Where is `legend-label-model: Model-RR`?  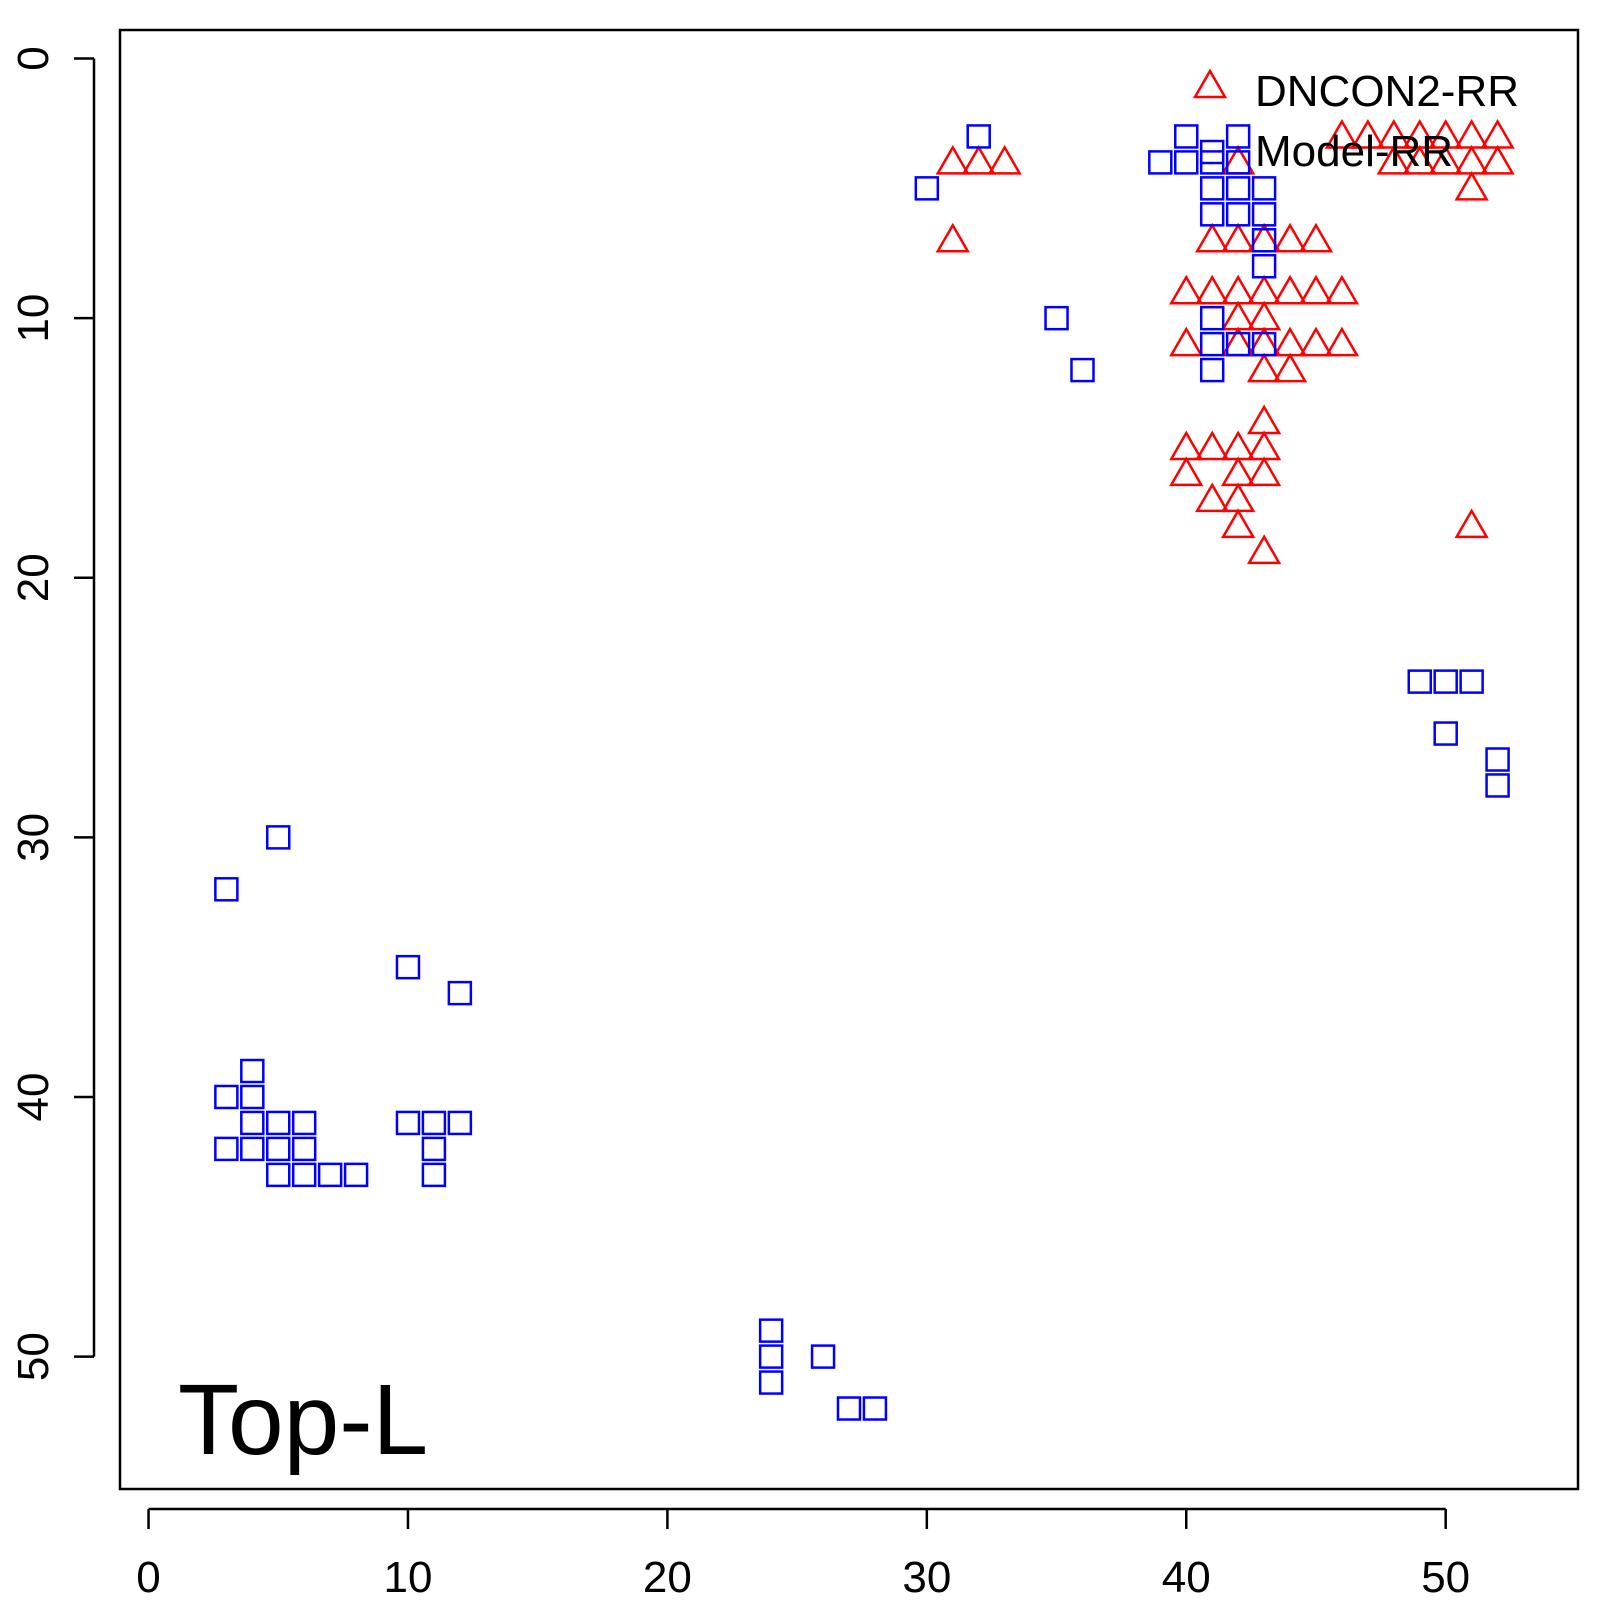 legend-label-model: Model-RR is located at coordinates (1354, 151).